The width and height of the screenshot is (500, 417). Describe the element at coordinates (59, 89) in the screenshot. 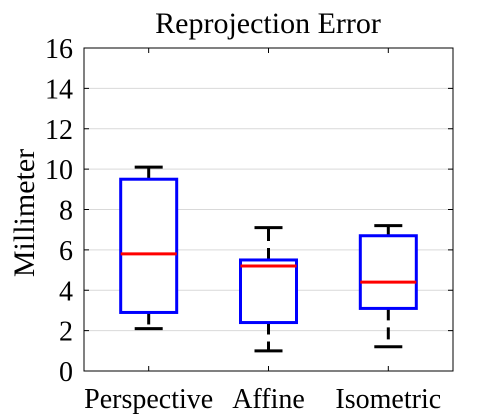

I see `y-tick-label: 14` at that location.